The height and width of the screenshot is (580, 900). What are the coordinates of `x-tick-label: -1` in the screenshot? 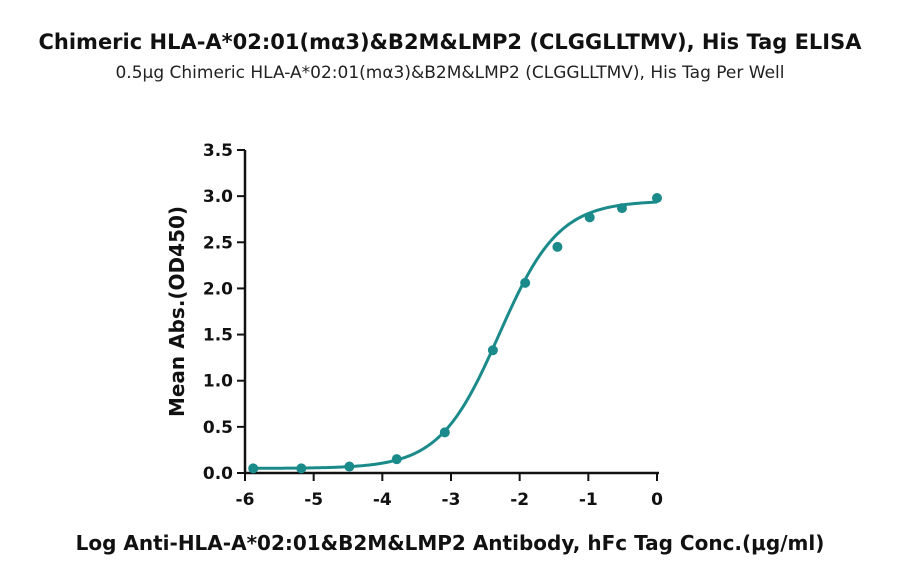 It's located at (588, 500).